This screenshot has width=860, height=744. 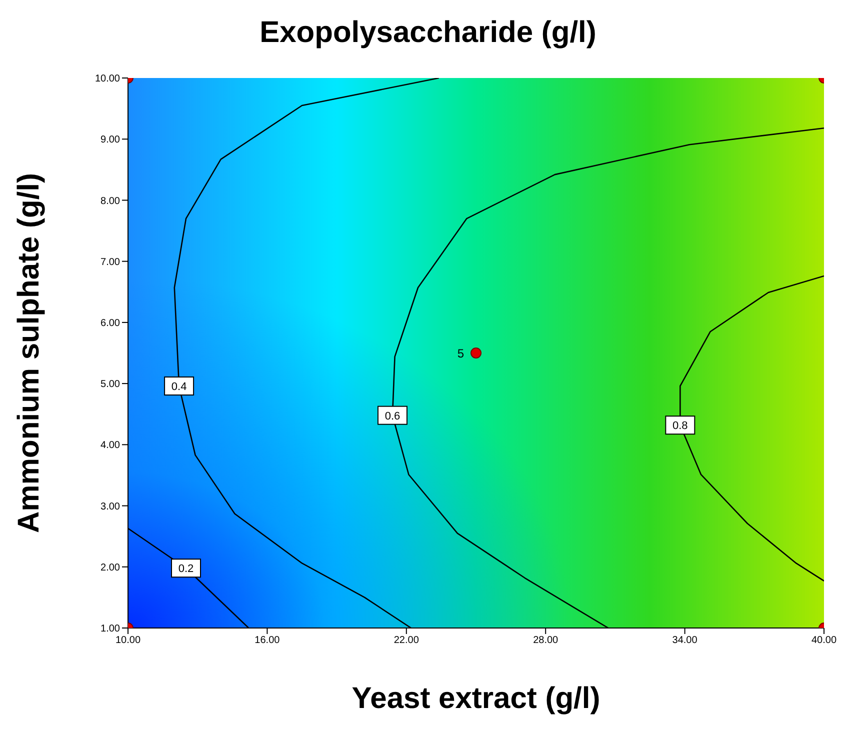 What do you see at coordinates (110, 201) in the screenshot?
I see `y-tick-label: 8.00` at bounding box center [110, 201].